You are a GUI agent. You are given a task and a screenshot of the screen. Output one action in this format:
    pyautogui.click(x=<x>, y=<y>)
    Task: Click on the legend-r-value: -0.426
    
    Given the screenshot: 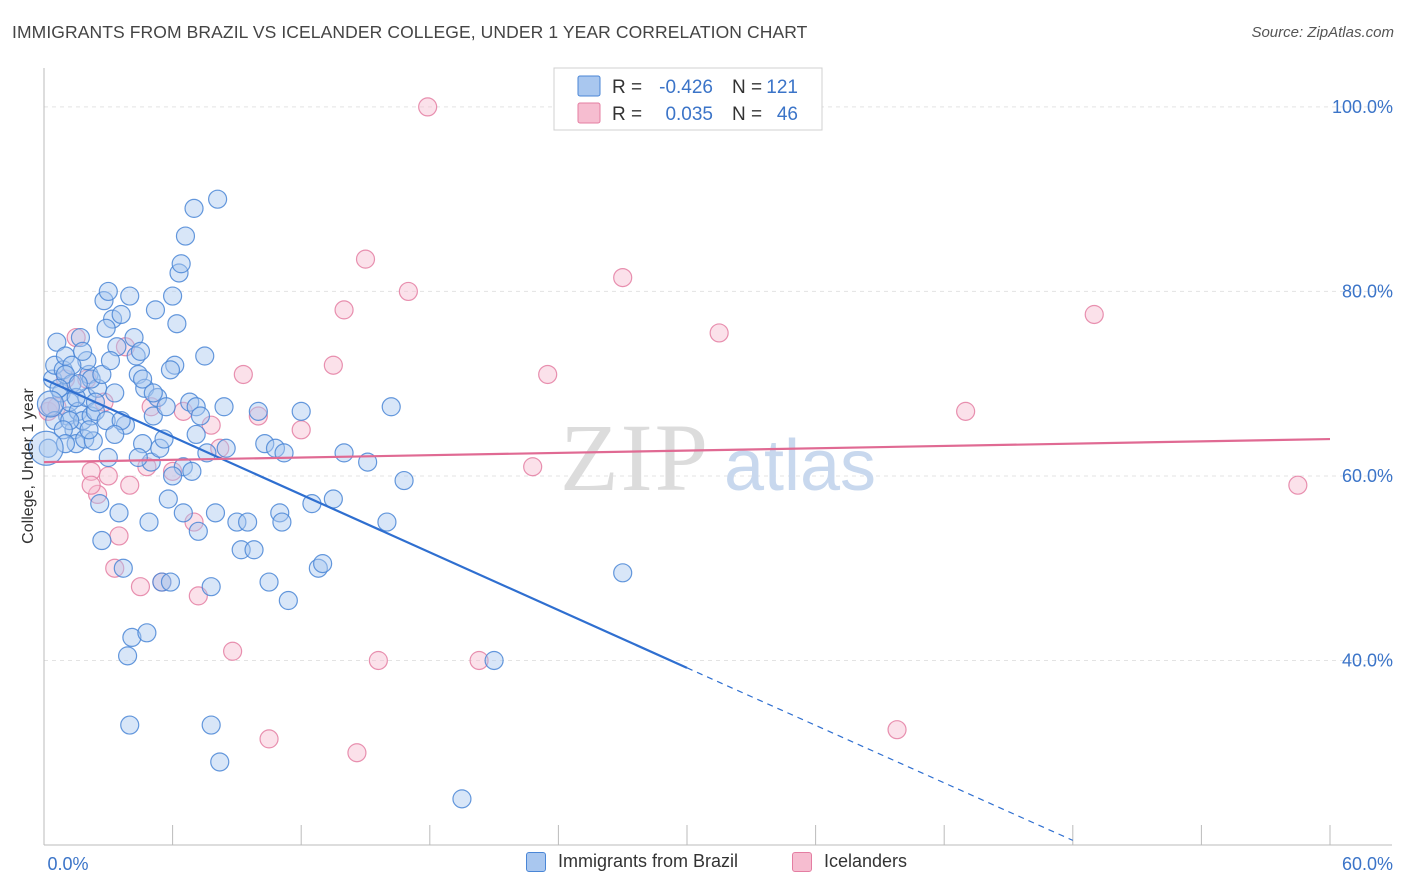 What is the action you would take?
    pyautogui.click(x=686, y=87)
    